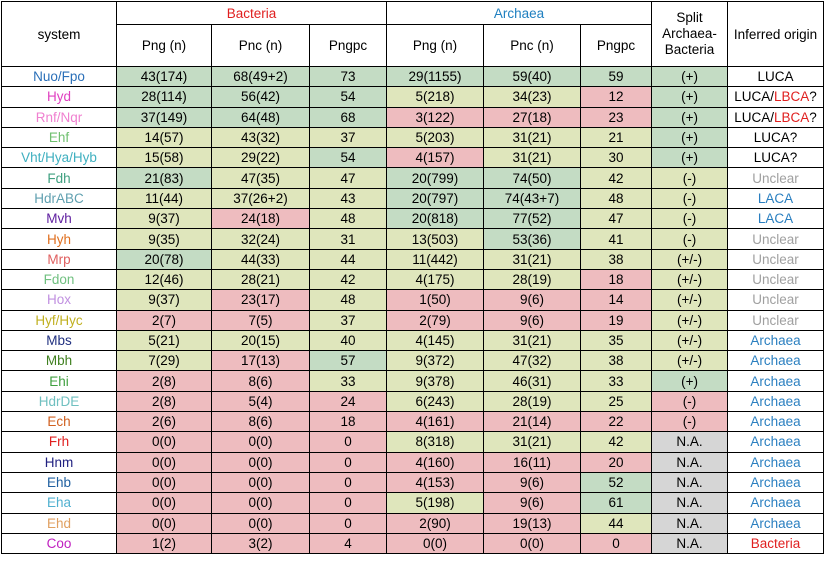 This screenshot has height=572, width=824. Describe the element at coordinates (775, 138) in the screenshot. I see `origin-part: LUCA?` at that location.